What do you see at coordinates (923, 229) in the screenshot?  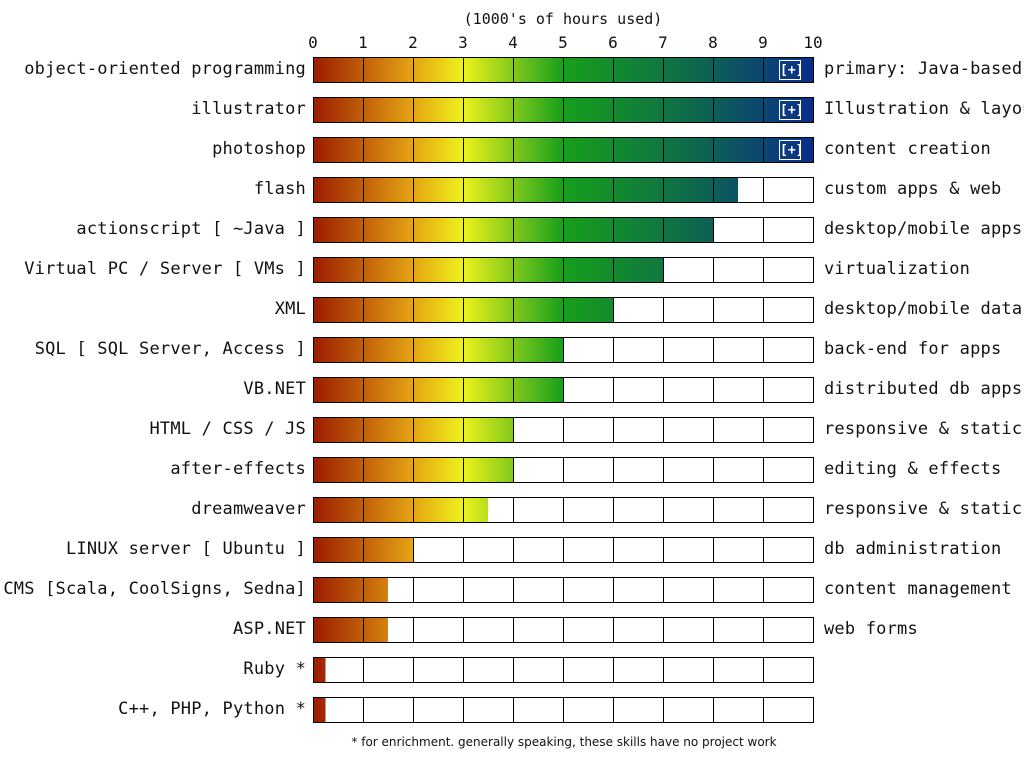 I see `row-description: desktop/mobile apps` at bounding box center [923, 229].